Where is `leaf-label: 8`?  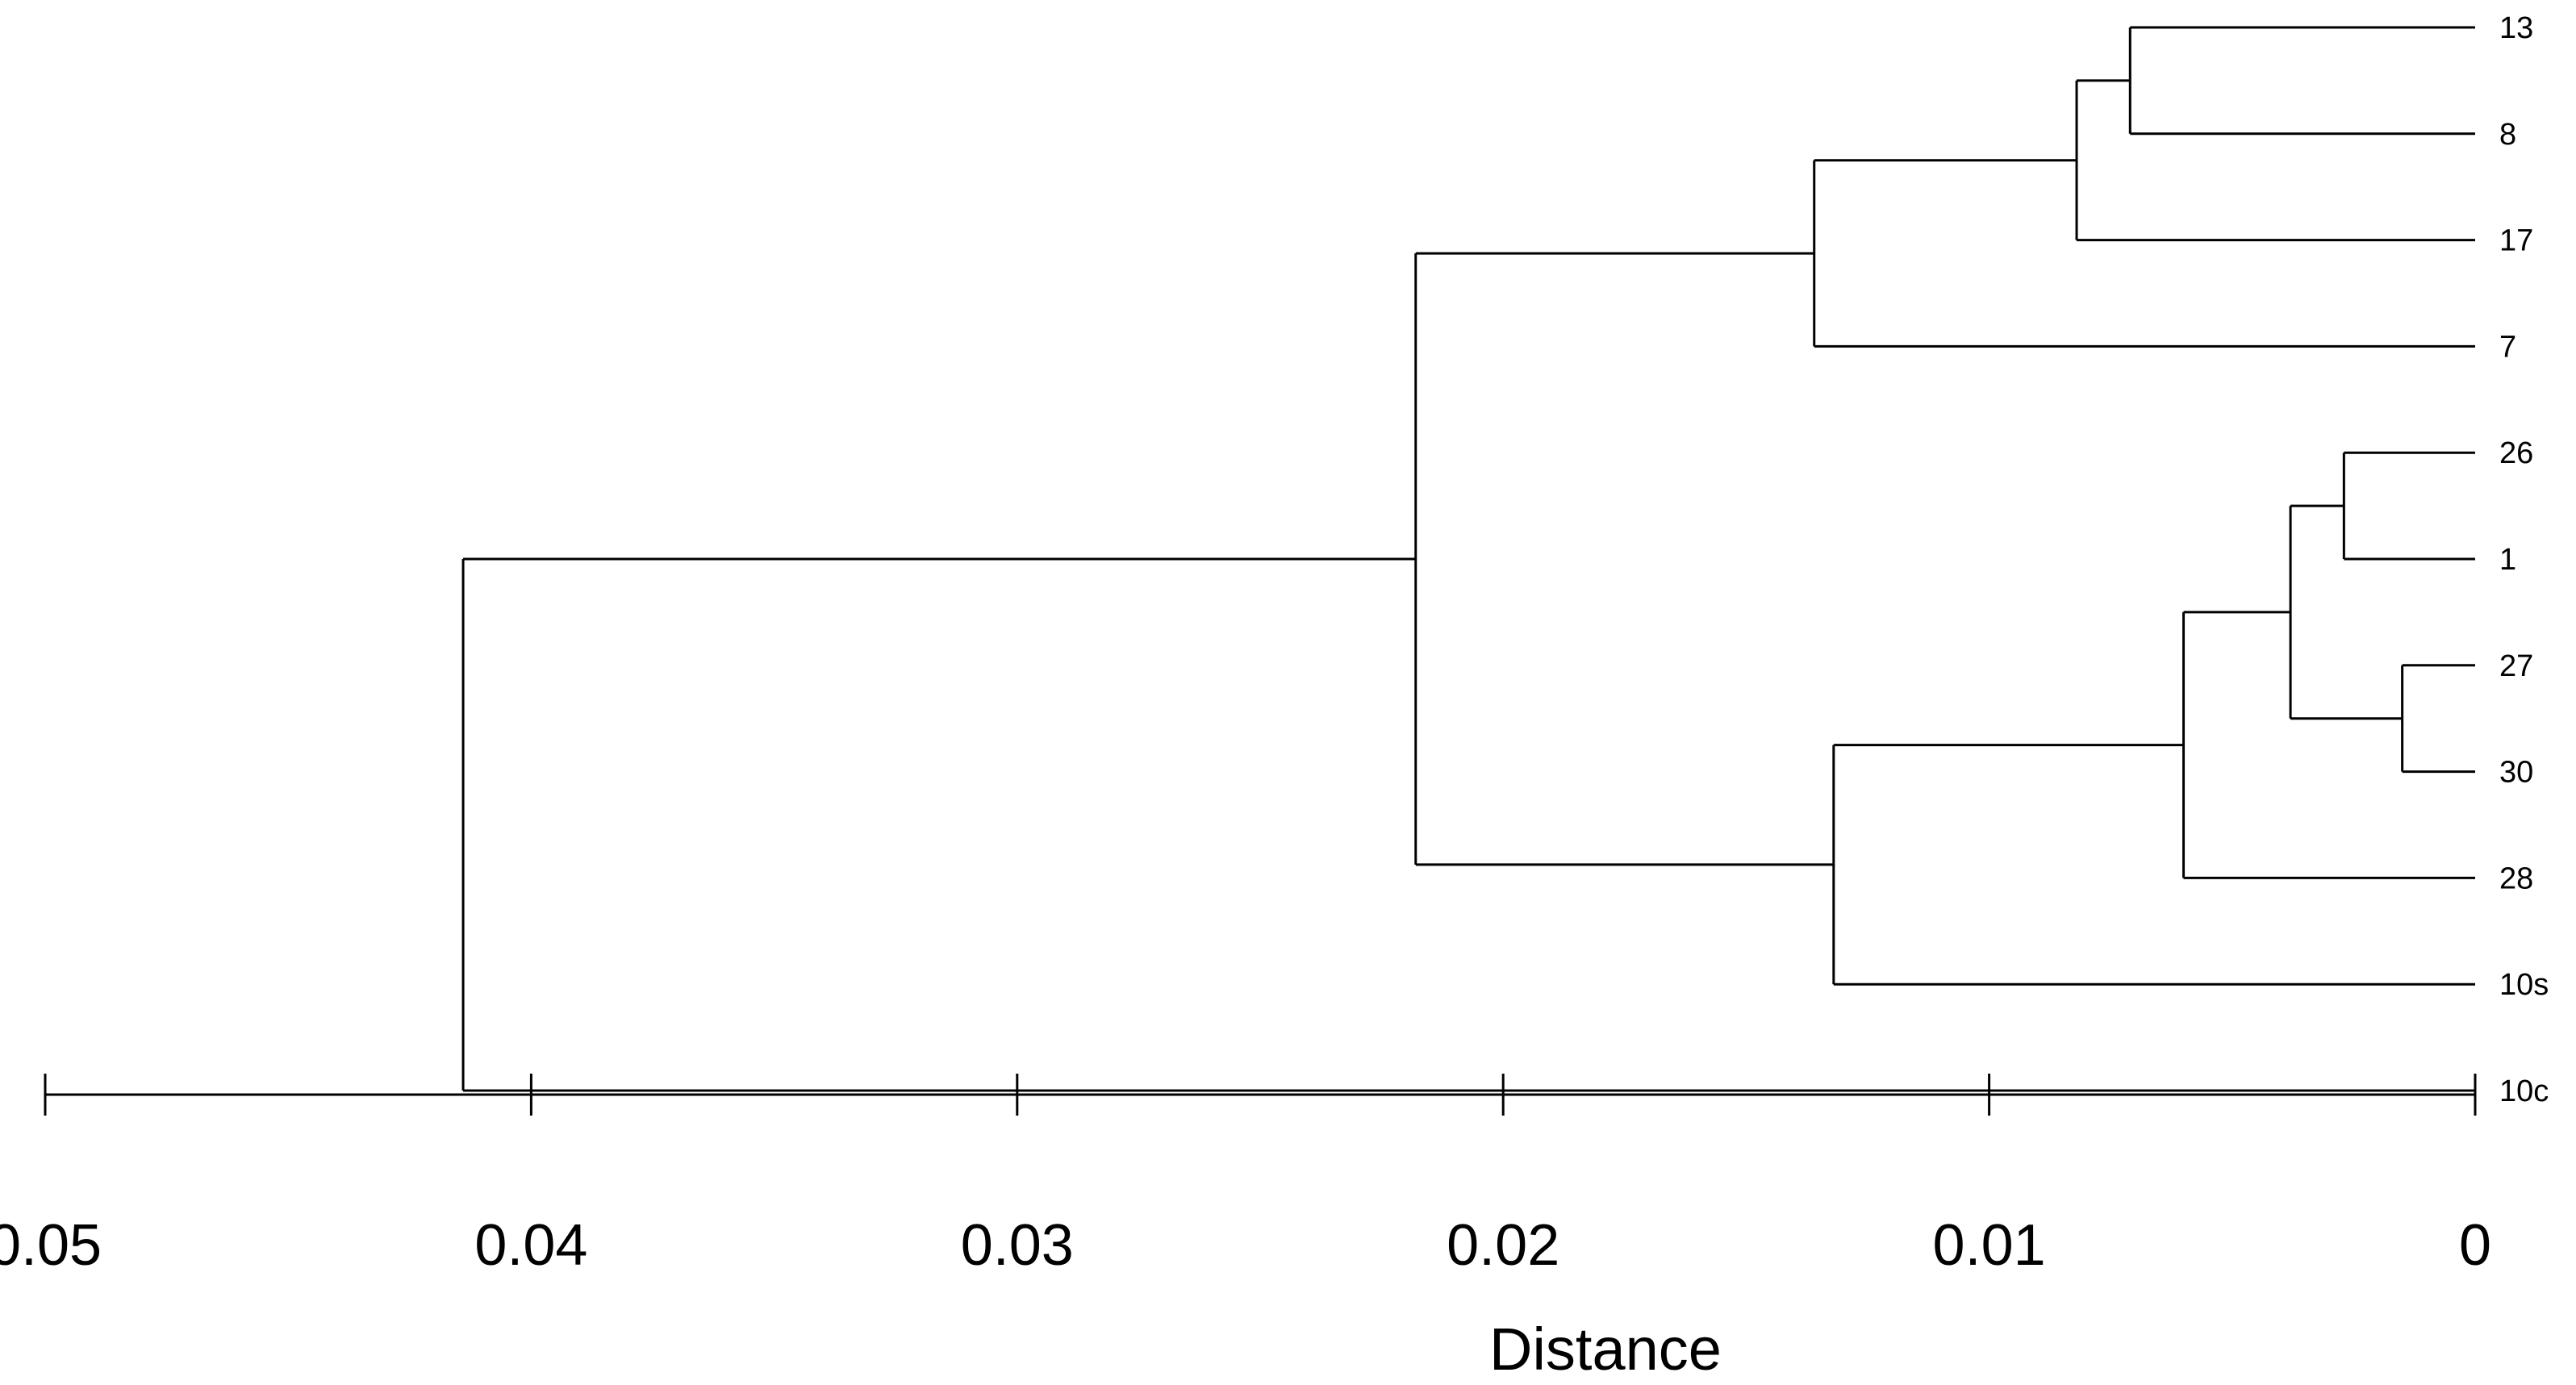
leaf-label: 8 is located at coordinates (2507, 135).